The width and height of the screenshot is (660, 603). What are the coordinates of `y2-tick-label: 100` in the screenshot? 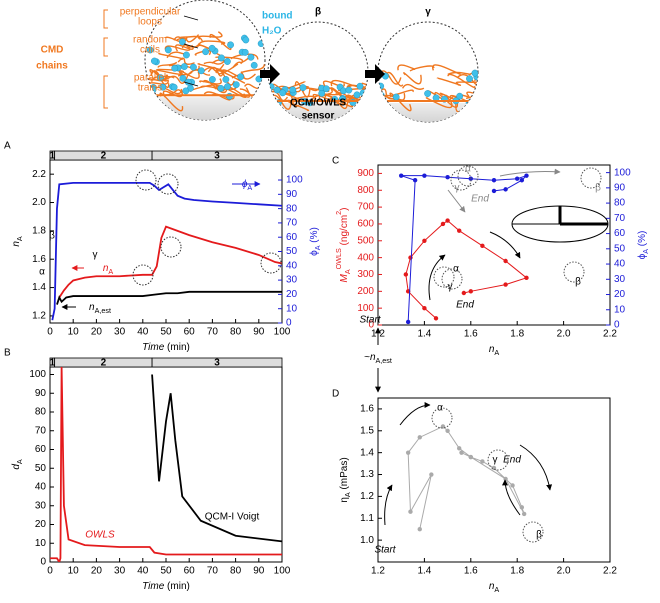 It's located at (294, 180).